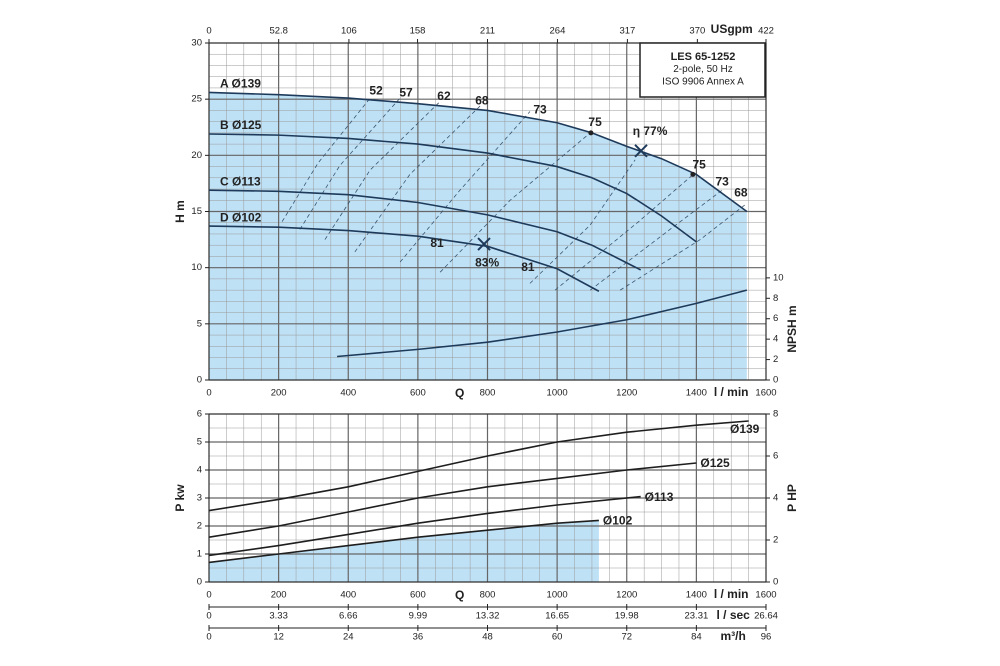  Describe the element at coordinates (196, 99) in the screenshot. I see `y-tick-label: 25` at that location.